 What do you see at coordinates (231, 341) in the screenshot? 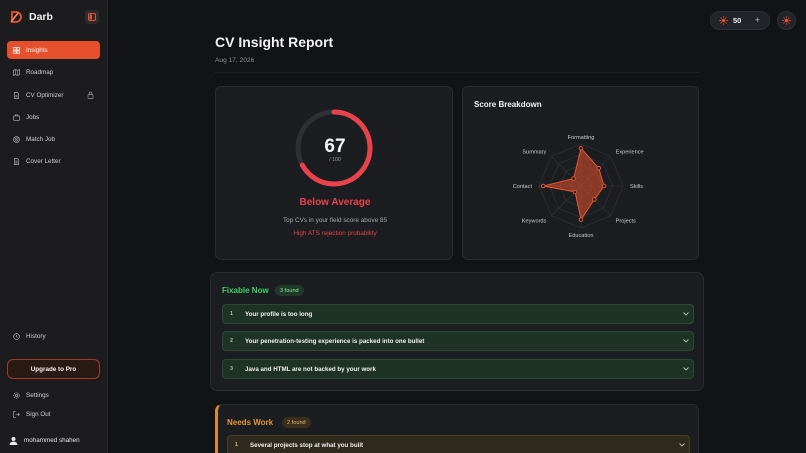
I see `issue-number: 2` at bounding box center [231, 341].